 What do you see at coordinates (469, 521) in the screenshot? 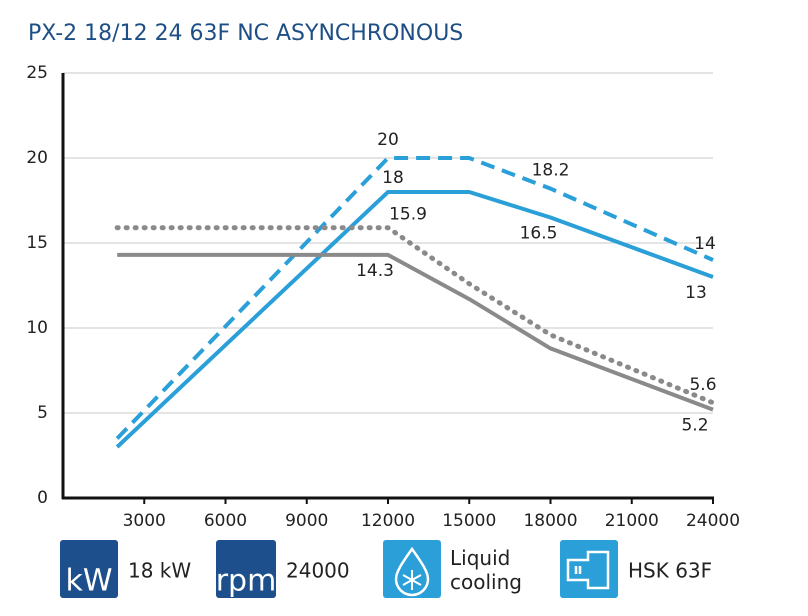
I see `x-tick-label: 15000` at bounding box center [469, 521].